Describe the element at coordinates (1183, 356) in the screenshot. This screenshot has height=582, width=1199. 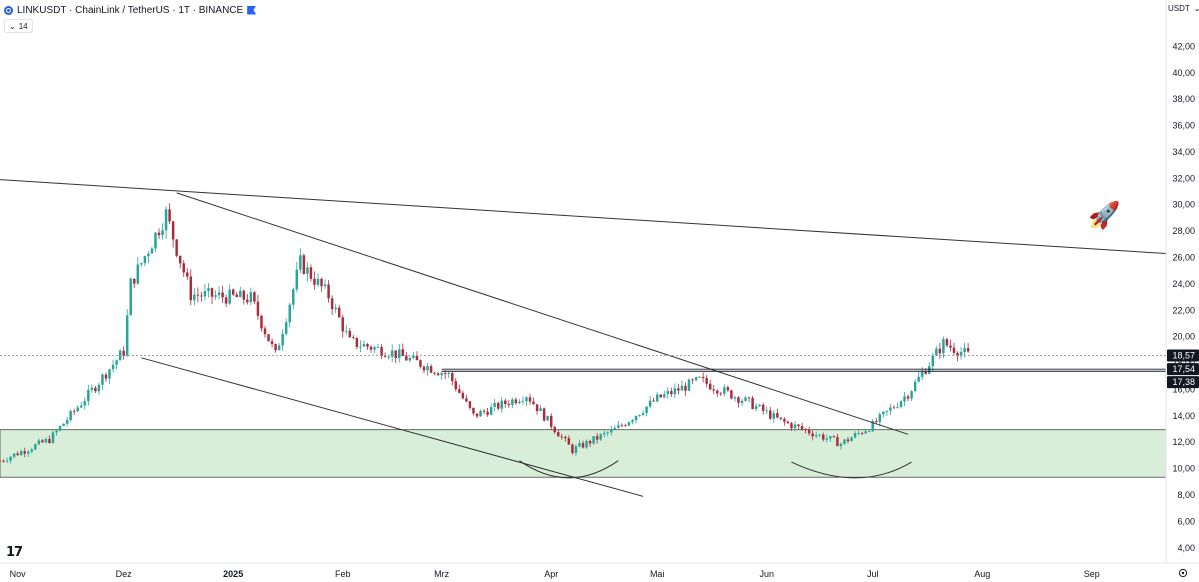
I see `svg-text: 18,57` at that location.